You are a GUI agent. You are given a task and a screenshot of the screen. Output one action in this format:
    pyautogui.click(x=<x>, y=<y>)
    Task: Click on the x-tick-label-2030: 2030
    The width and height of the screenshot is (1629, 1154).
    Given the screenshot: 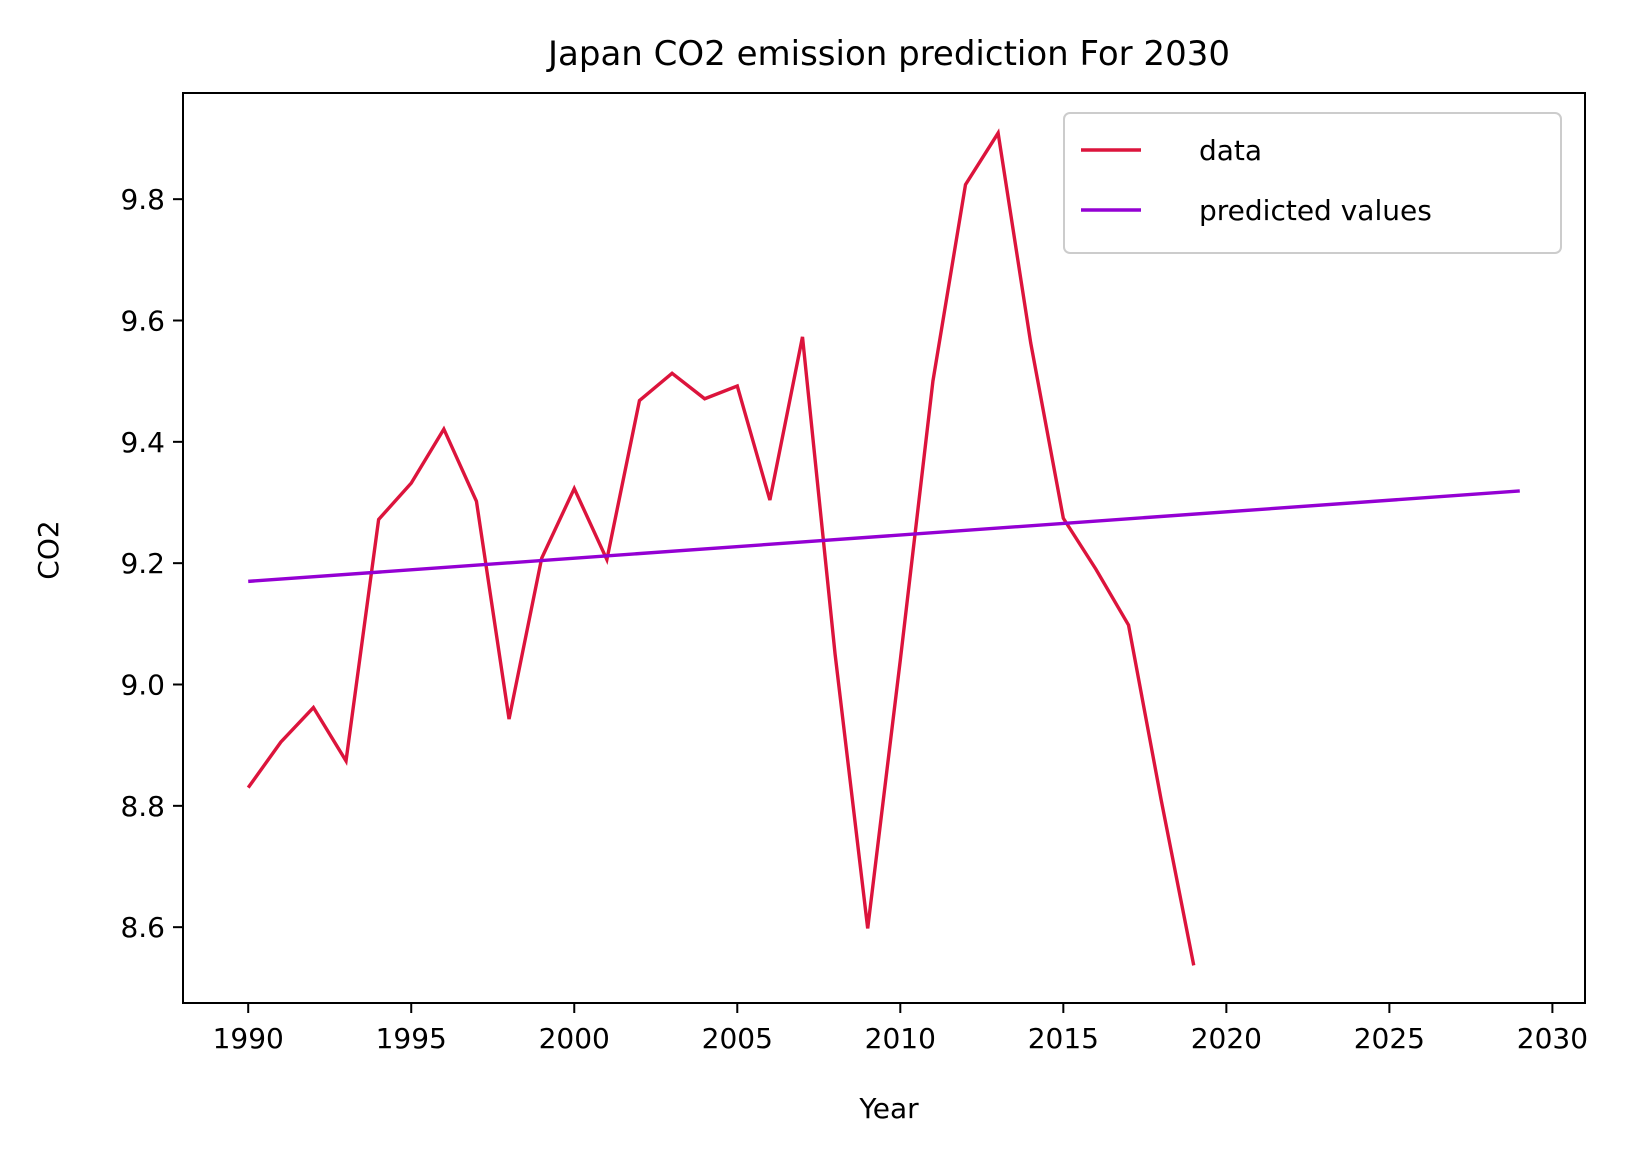 What is the action you would take?
    pyautogui.click(x=1552, y=1038)
    